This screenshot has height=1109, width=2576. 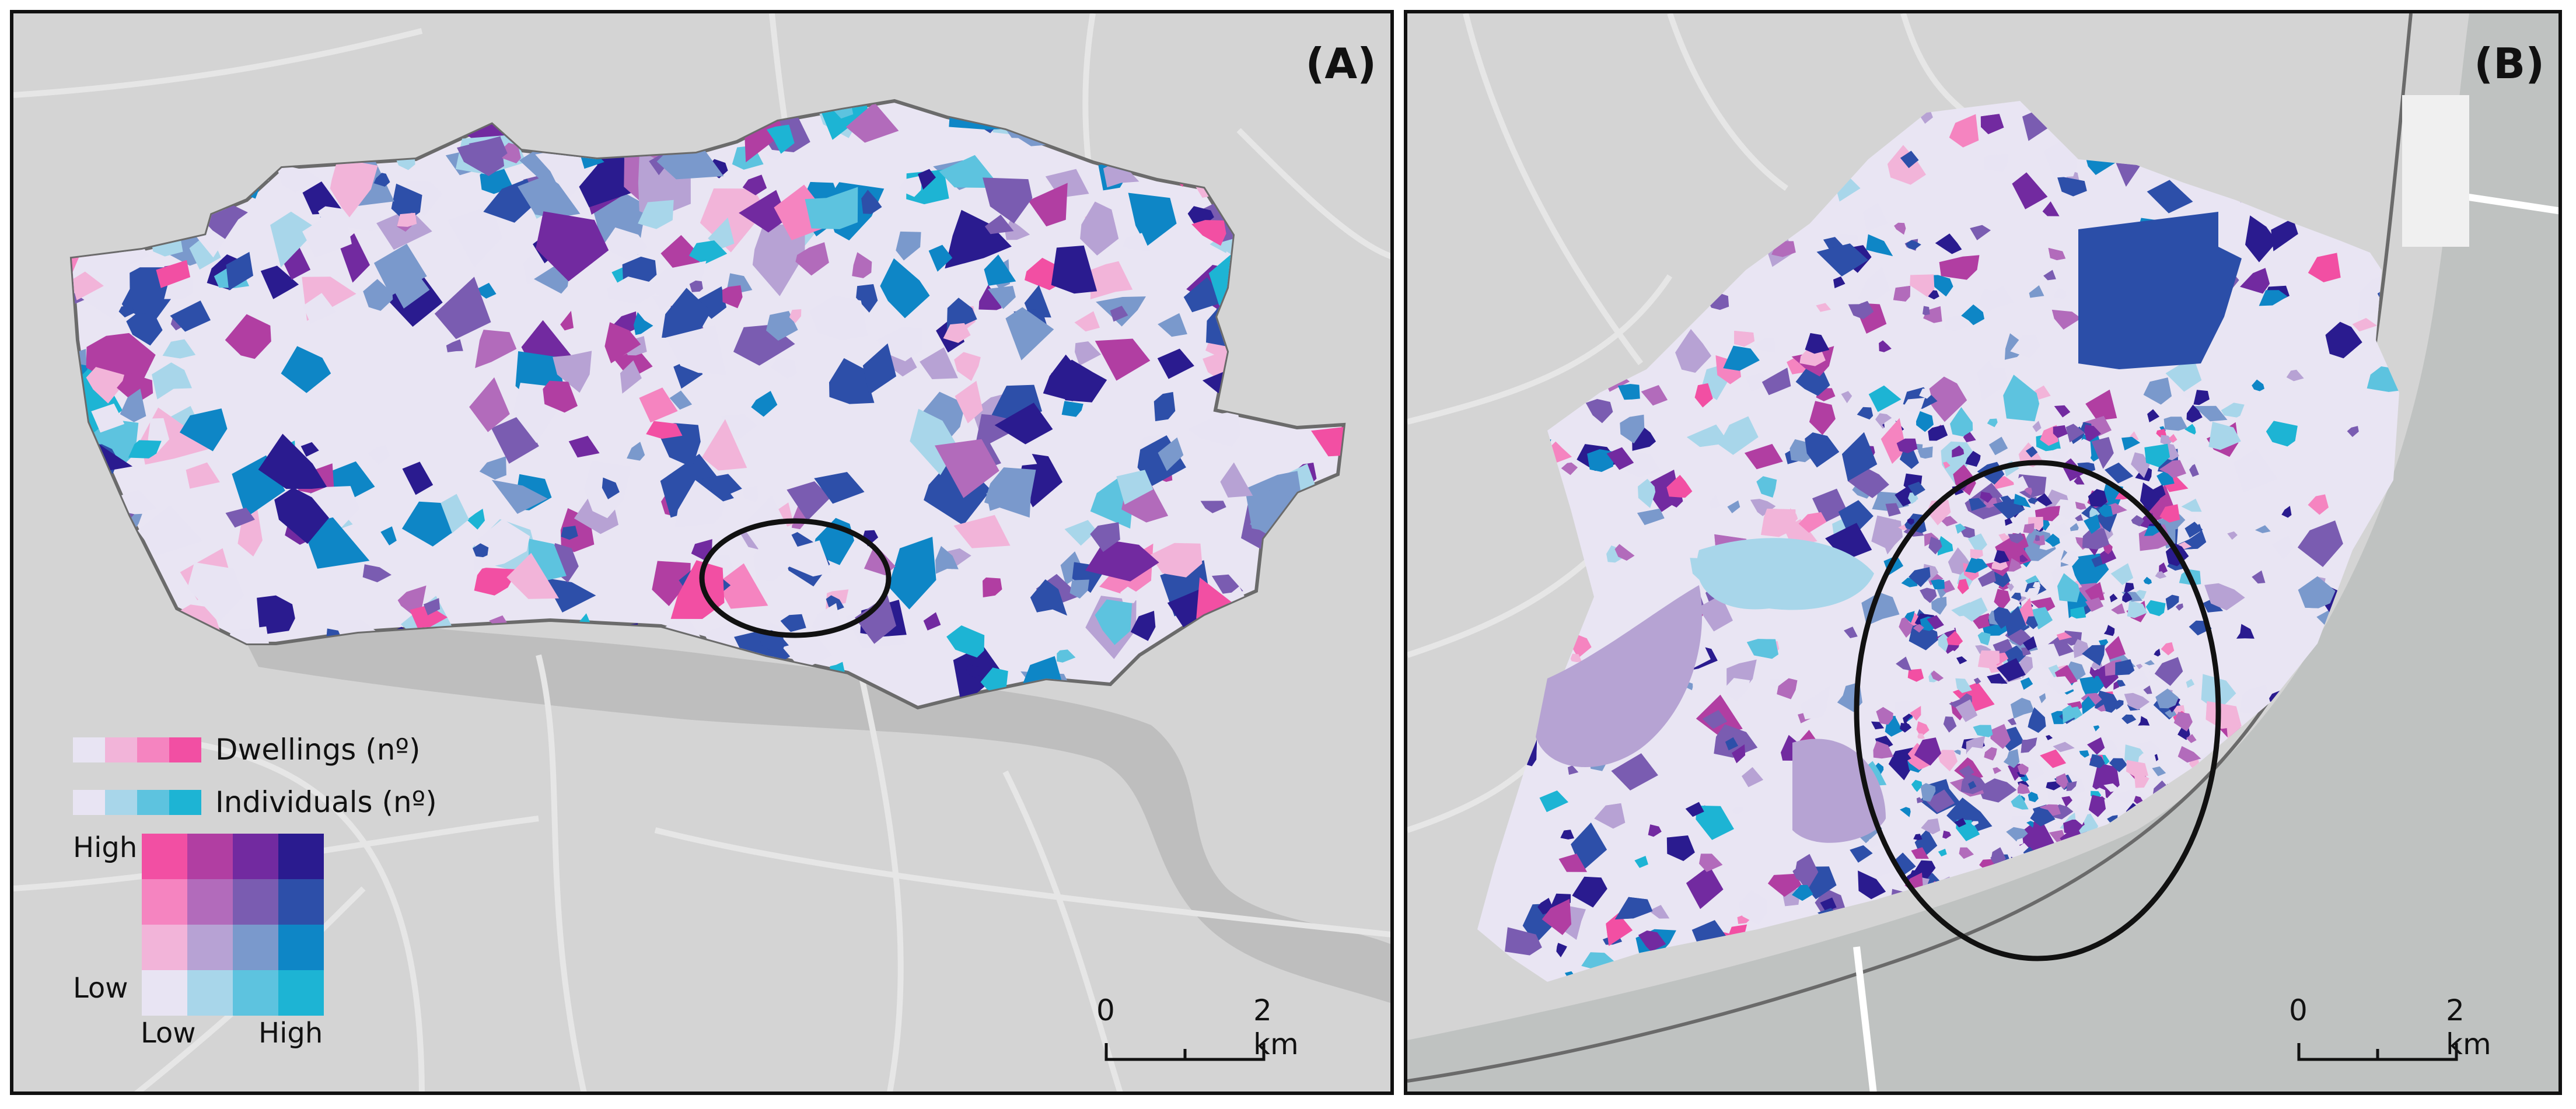 What do you see at coordinates (795, 578) in the screenshot?
I see `highlight-ellipse-a` at bounding box center [795, 578].